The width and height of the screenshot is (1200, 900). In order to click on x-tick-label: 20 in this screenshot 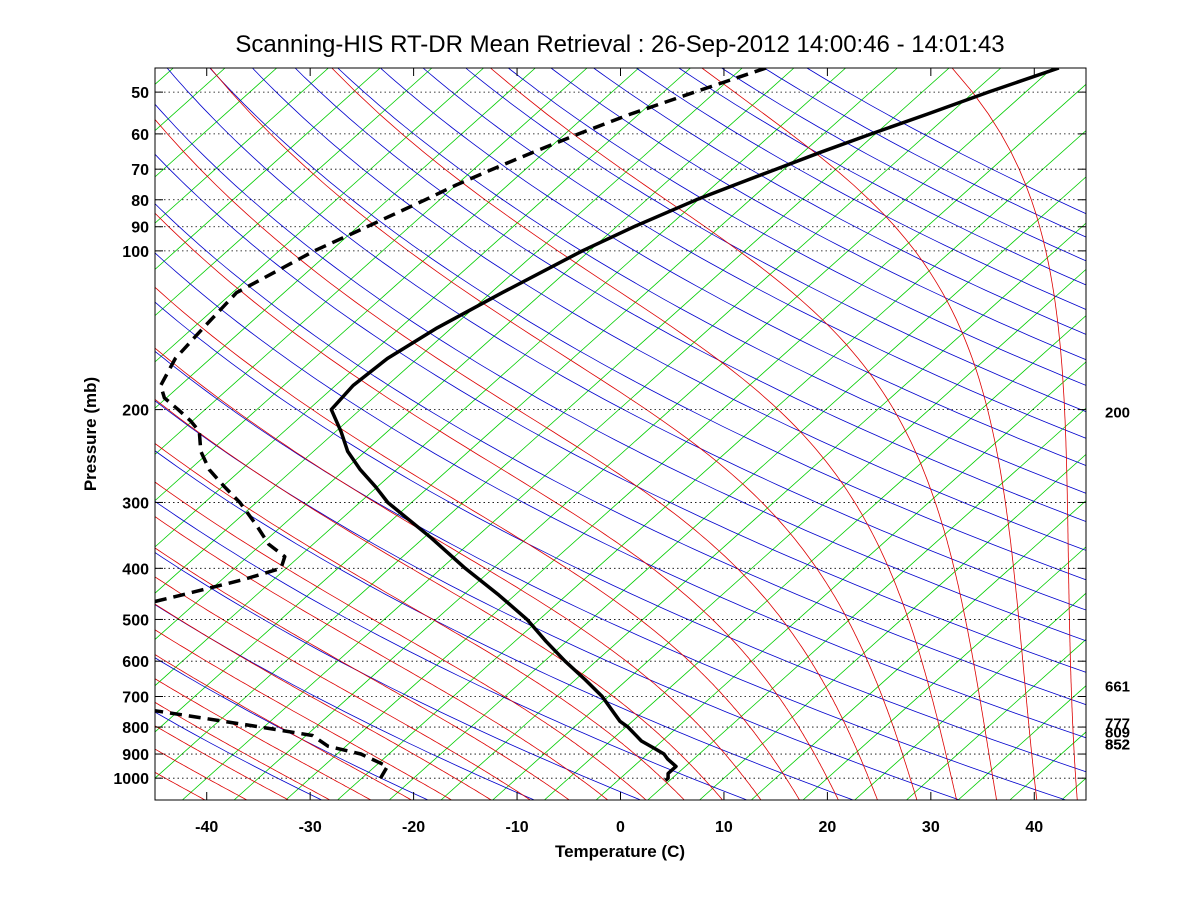, I will do `click(827, 827)`.